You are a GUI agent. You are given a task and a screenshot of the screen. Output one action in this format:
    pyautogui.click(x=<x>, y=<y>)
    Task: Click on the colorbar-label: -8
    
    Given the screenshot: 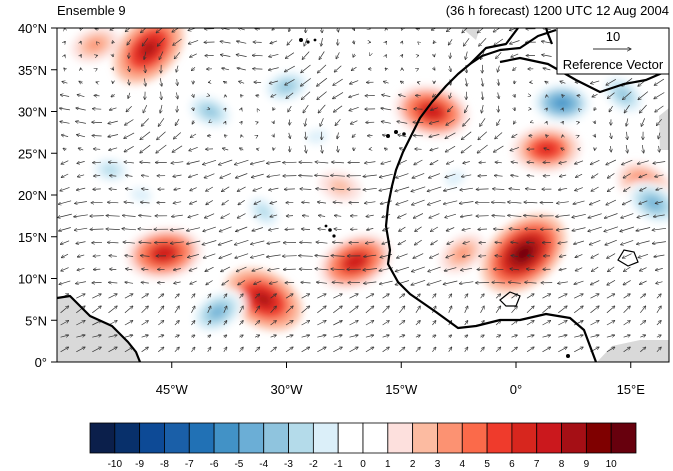 What is the action you would take?
    pyautogui.click(x=164, y=464)
    